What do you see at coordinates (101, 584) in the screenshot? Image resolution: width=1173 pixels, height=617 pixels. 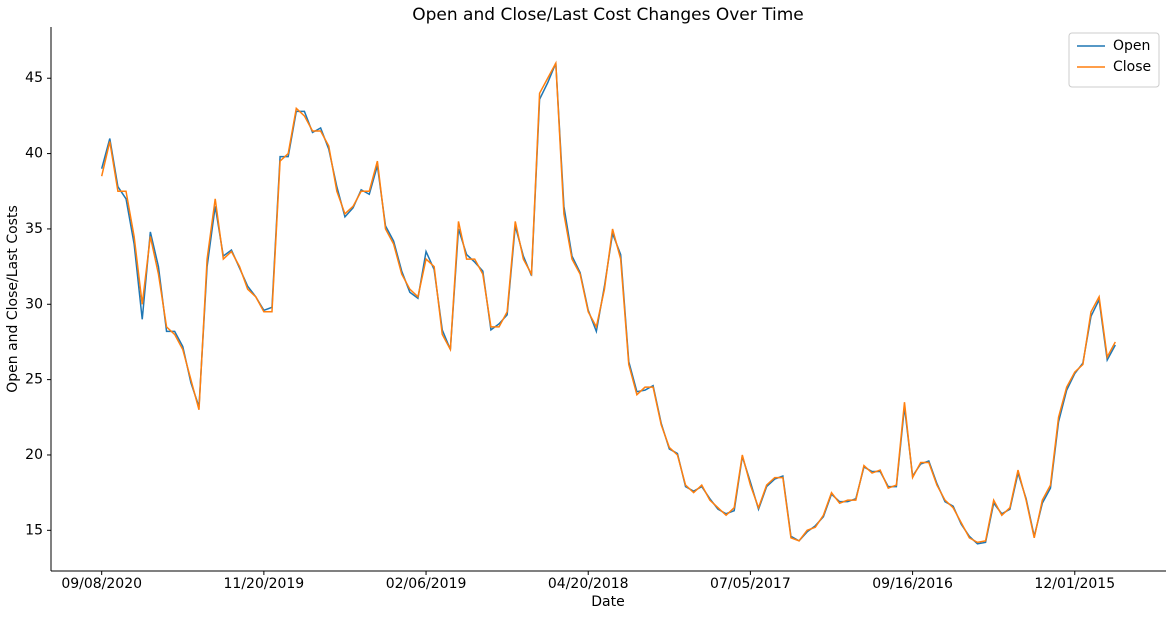 I see `x-tick-label: 09/08/2020` at bounding box center [101, 584].